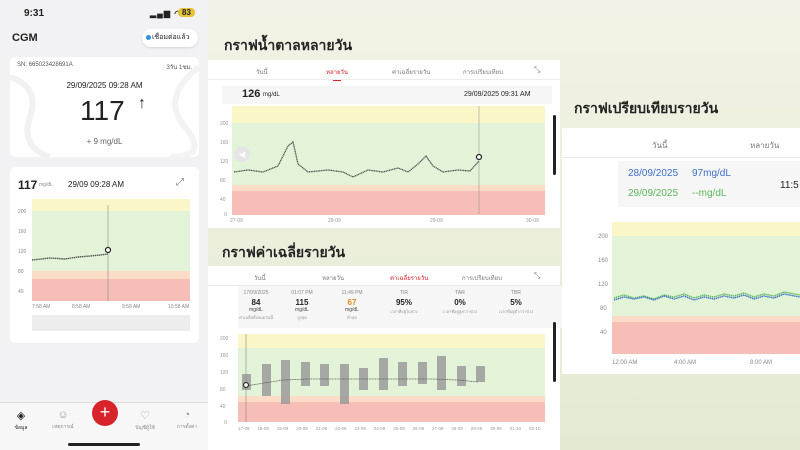 This screenshot has width=800, height=450. I want to click on daily-average-scrollbar, so click(554, 352).